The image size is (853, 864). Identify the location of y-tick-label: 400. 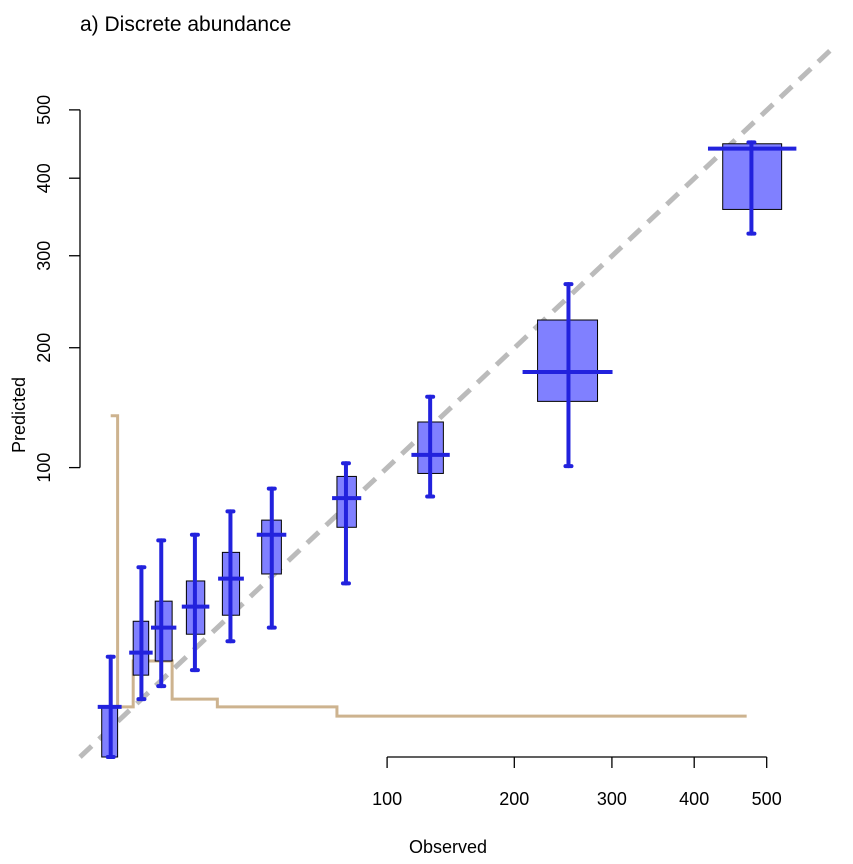
(44, 178).